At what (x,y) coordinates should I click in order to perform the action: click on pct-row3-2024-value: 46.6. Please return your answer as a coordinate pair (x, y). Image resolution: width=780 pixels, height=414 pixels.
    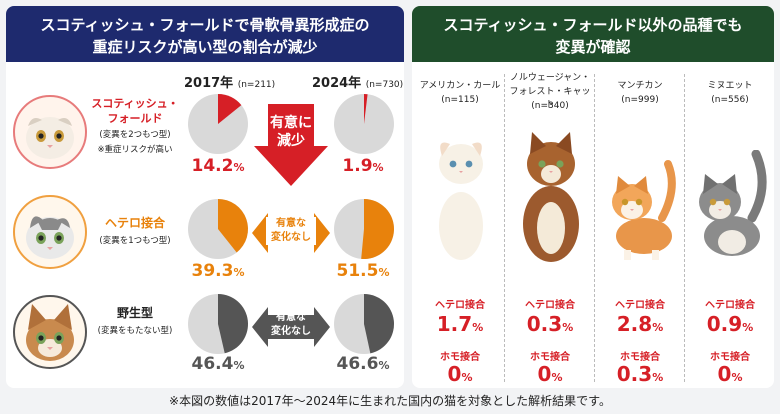
    Looking at the image, I should click on (357, 364).